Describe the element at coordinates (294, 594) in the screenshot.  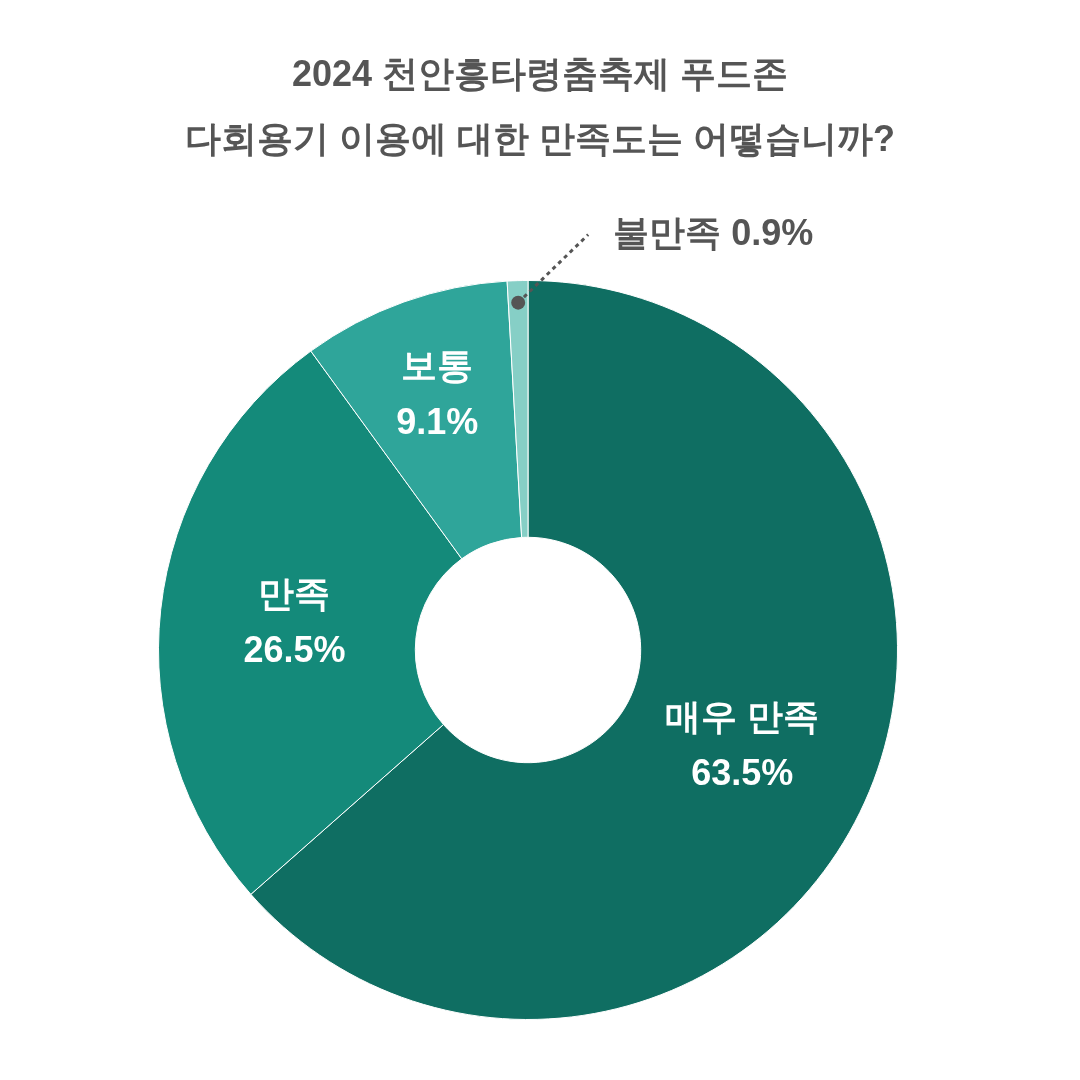
I see `slice-label: 만족` at that location.